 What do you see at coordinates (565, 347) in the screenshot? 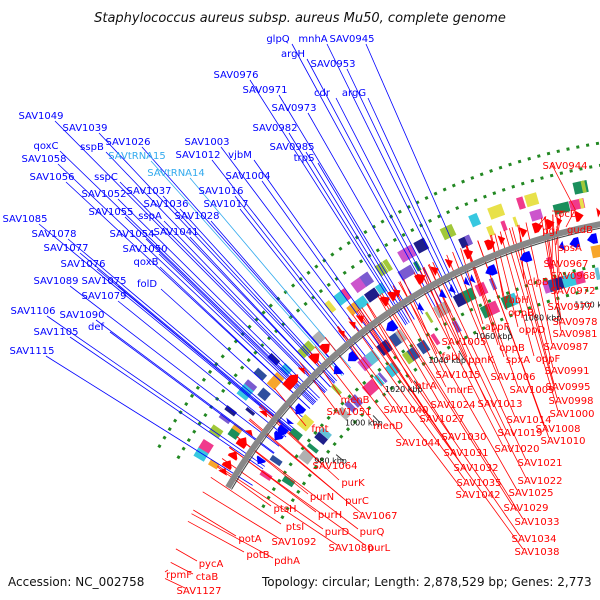
I see `red-gene-label: SAV0987` at bounding box center [565, 347].